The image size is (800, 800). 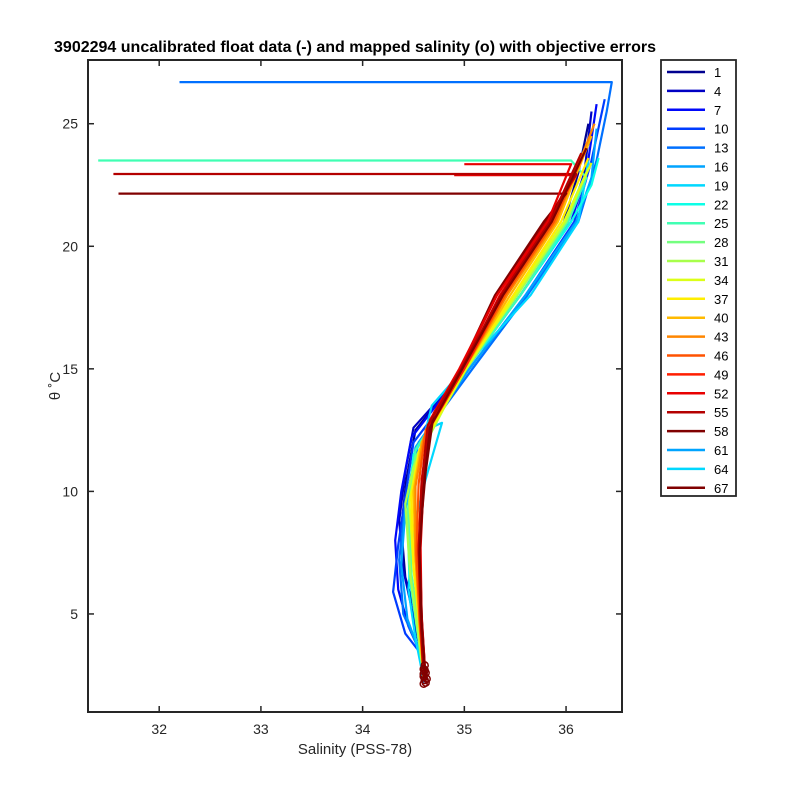 I want to click on y-tick-label: 10, so click(x=70, y=491).